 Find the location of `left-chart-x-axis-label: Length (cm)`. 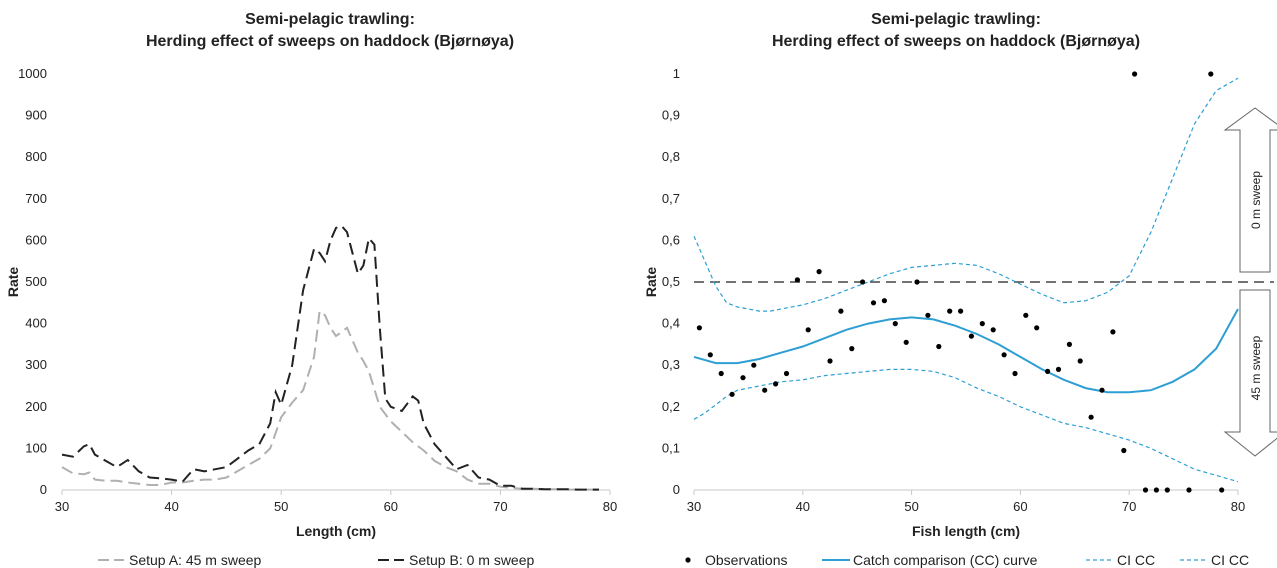

left-chart-x-axis-label: Length (cm) is located at coordinates (336, 531).